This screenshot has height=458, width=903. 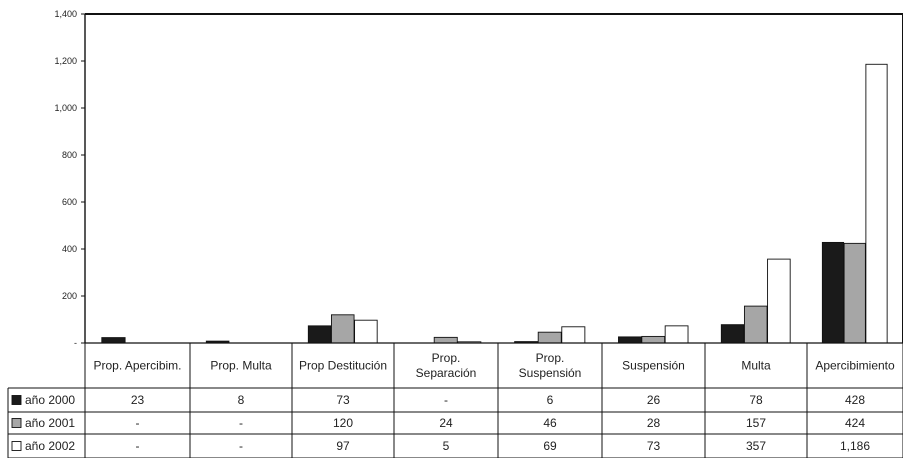 What do you see at coordinates (50, 446) in the screenshot?
I see `legend-label: año 2002` at bounding box center [50, 446].